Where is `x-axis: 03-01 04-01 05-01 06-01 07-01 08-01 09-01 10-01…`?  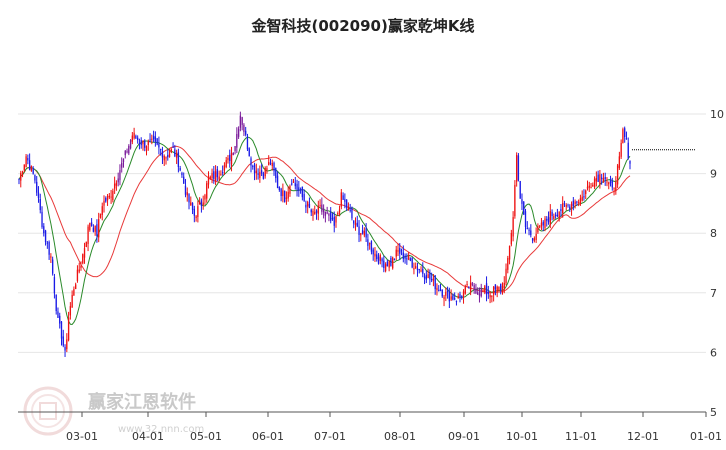 x-axis: 03-01 04-01 05-01 06-01 07-01 08-01 09-01 10-01… is located at coordinates (370, 427).